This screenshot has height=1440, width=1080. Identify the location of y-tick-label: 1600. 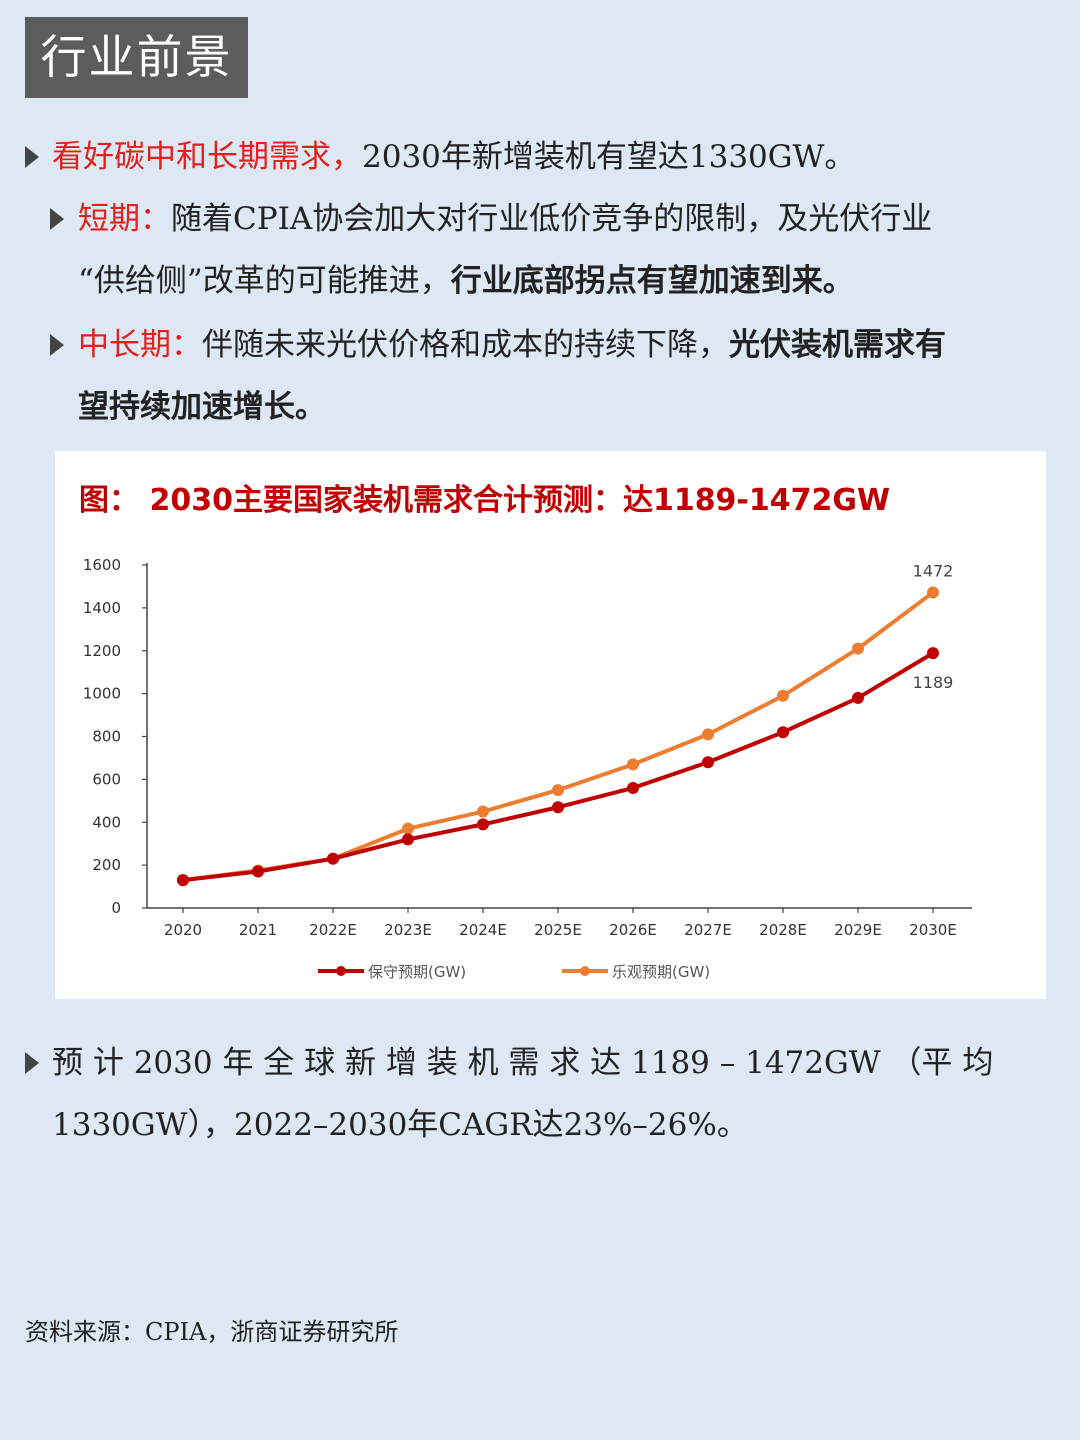
(102, 565).